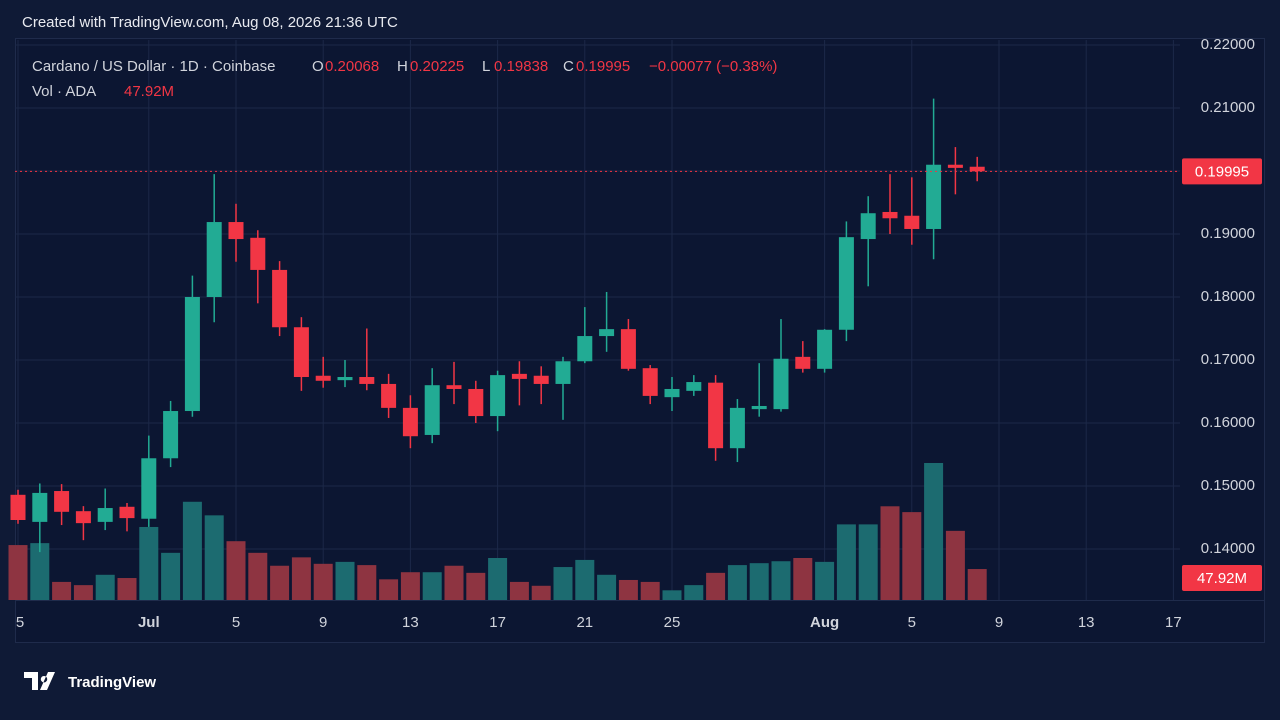 The image size is (1280, 720). What do you see at coordinates (1228, 548) in the screenshot?
I see `y-tick-label: 0.14000` at bounding box center [1228, 548].